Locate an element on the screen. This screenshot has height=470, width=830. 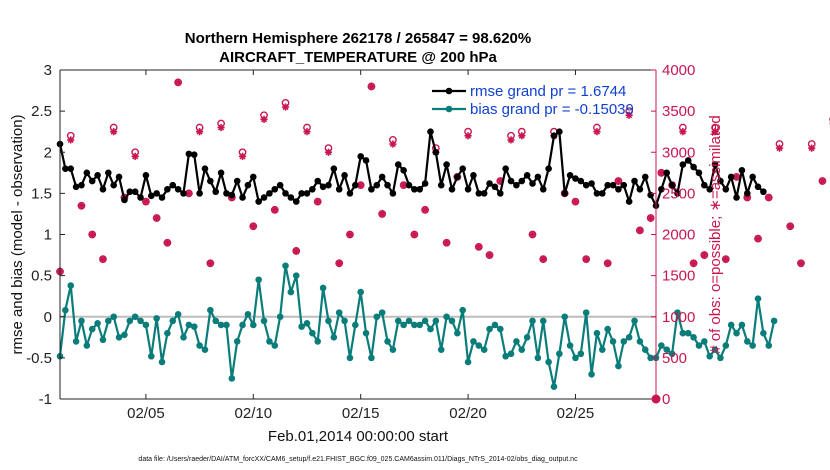
x-tick-label: 02/15 is located at coordinates (361, 413).